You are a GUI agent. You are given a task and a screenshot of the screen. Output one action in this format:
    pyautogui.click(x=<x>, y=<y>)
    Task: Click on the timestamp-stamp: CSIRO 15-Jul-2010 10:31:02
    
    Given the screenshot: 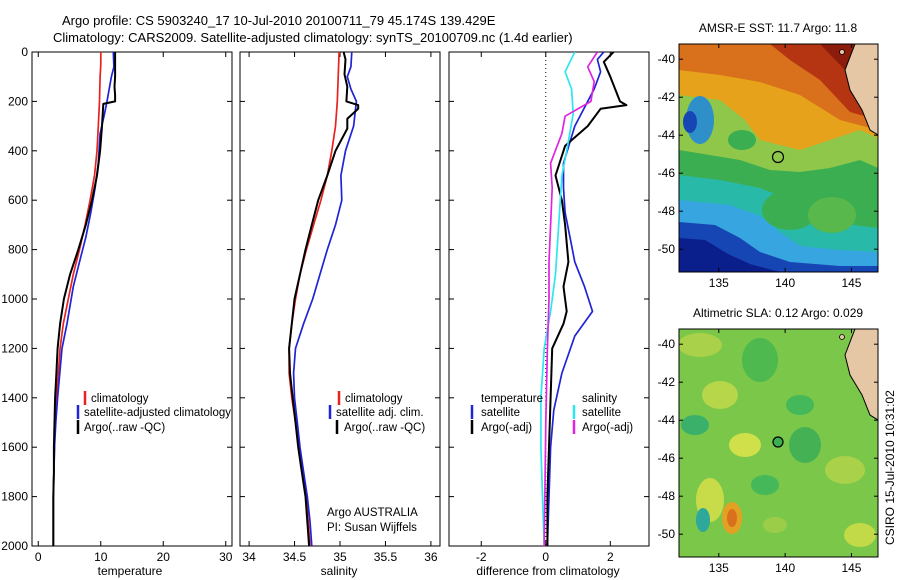 What is the action you would take?
    pyautogui.click(x=890, y=467)
    